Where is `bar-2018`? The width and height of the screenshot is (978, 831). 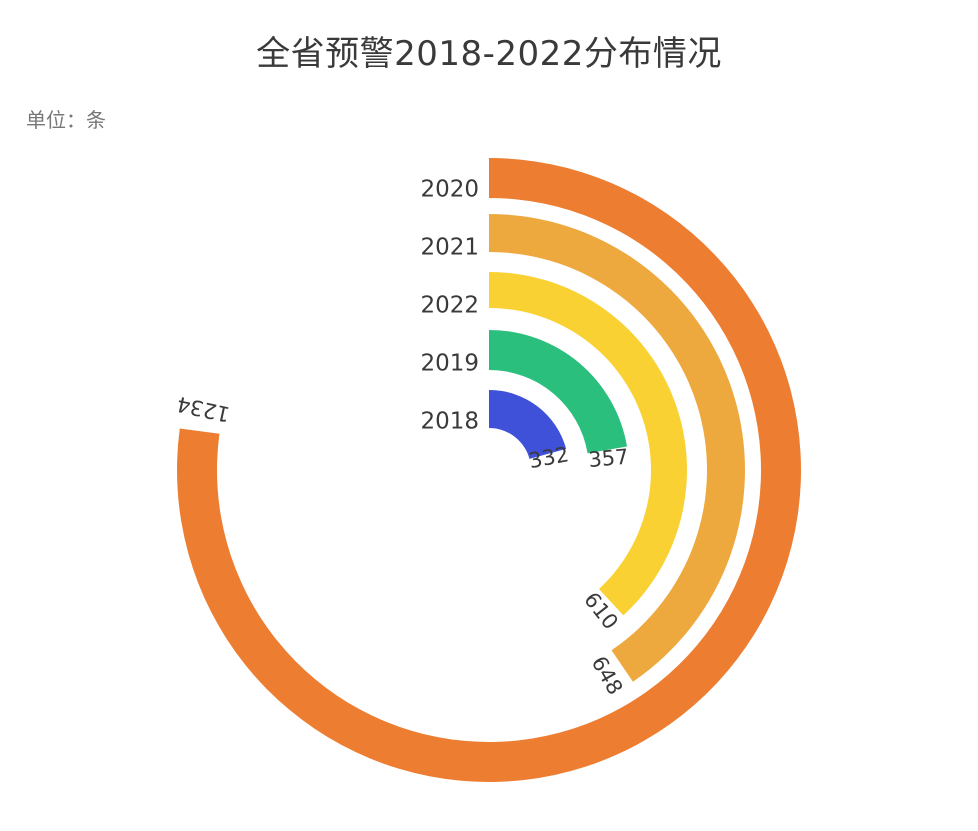 bar-2018 is located at coordinates (528, 424).